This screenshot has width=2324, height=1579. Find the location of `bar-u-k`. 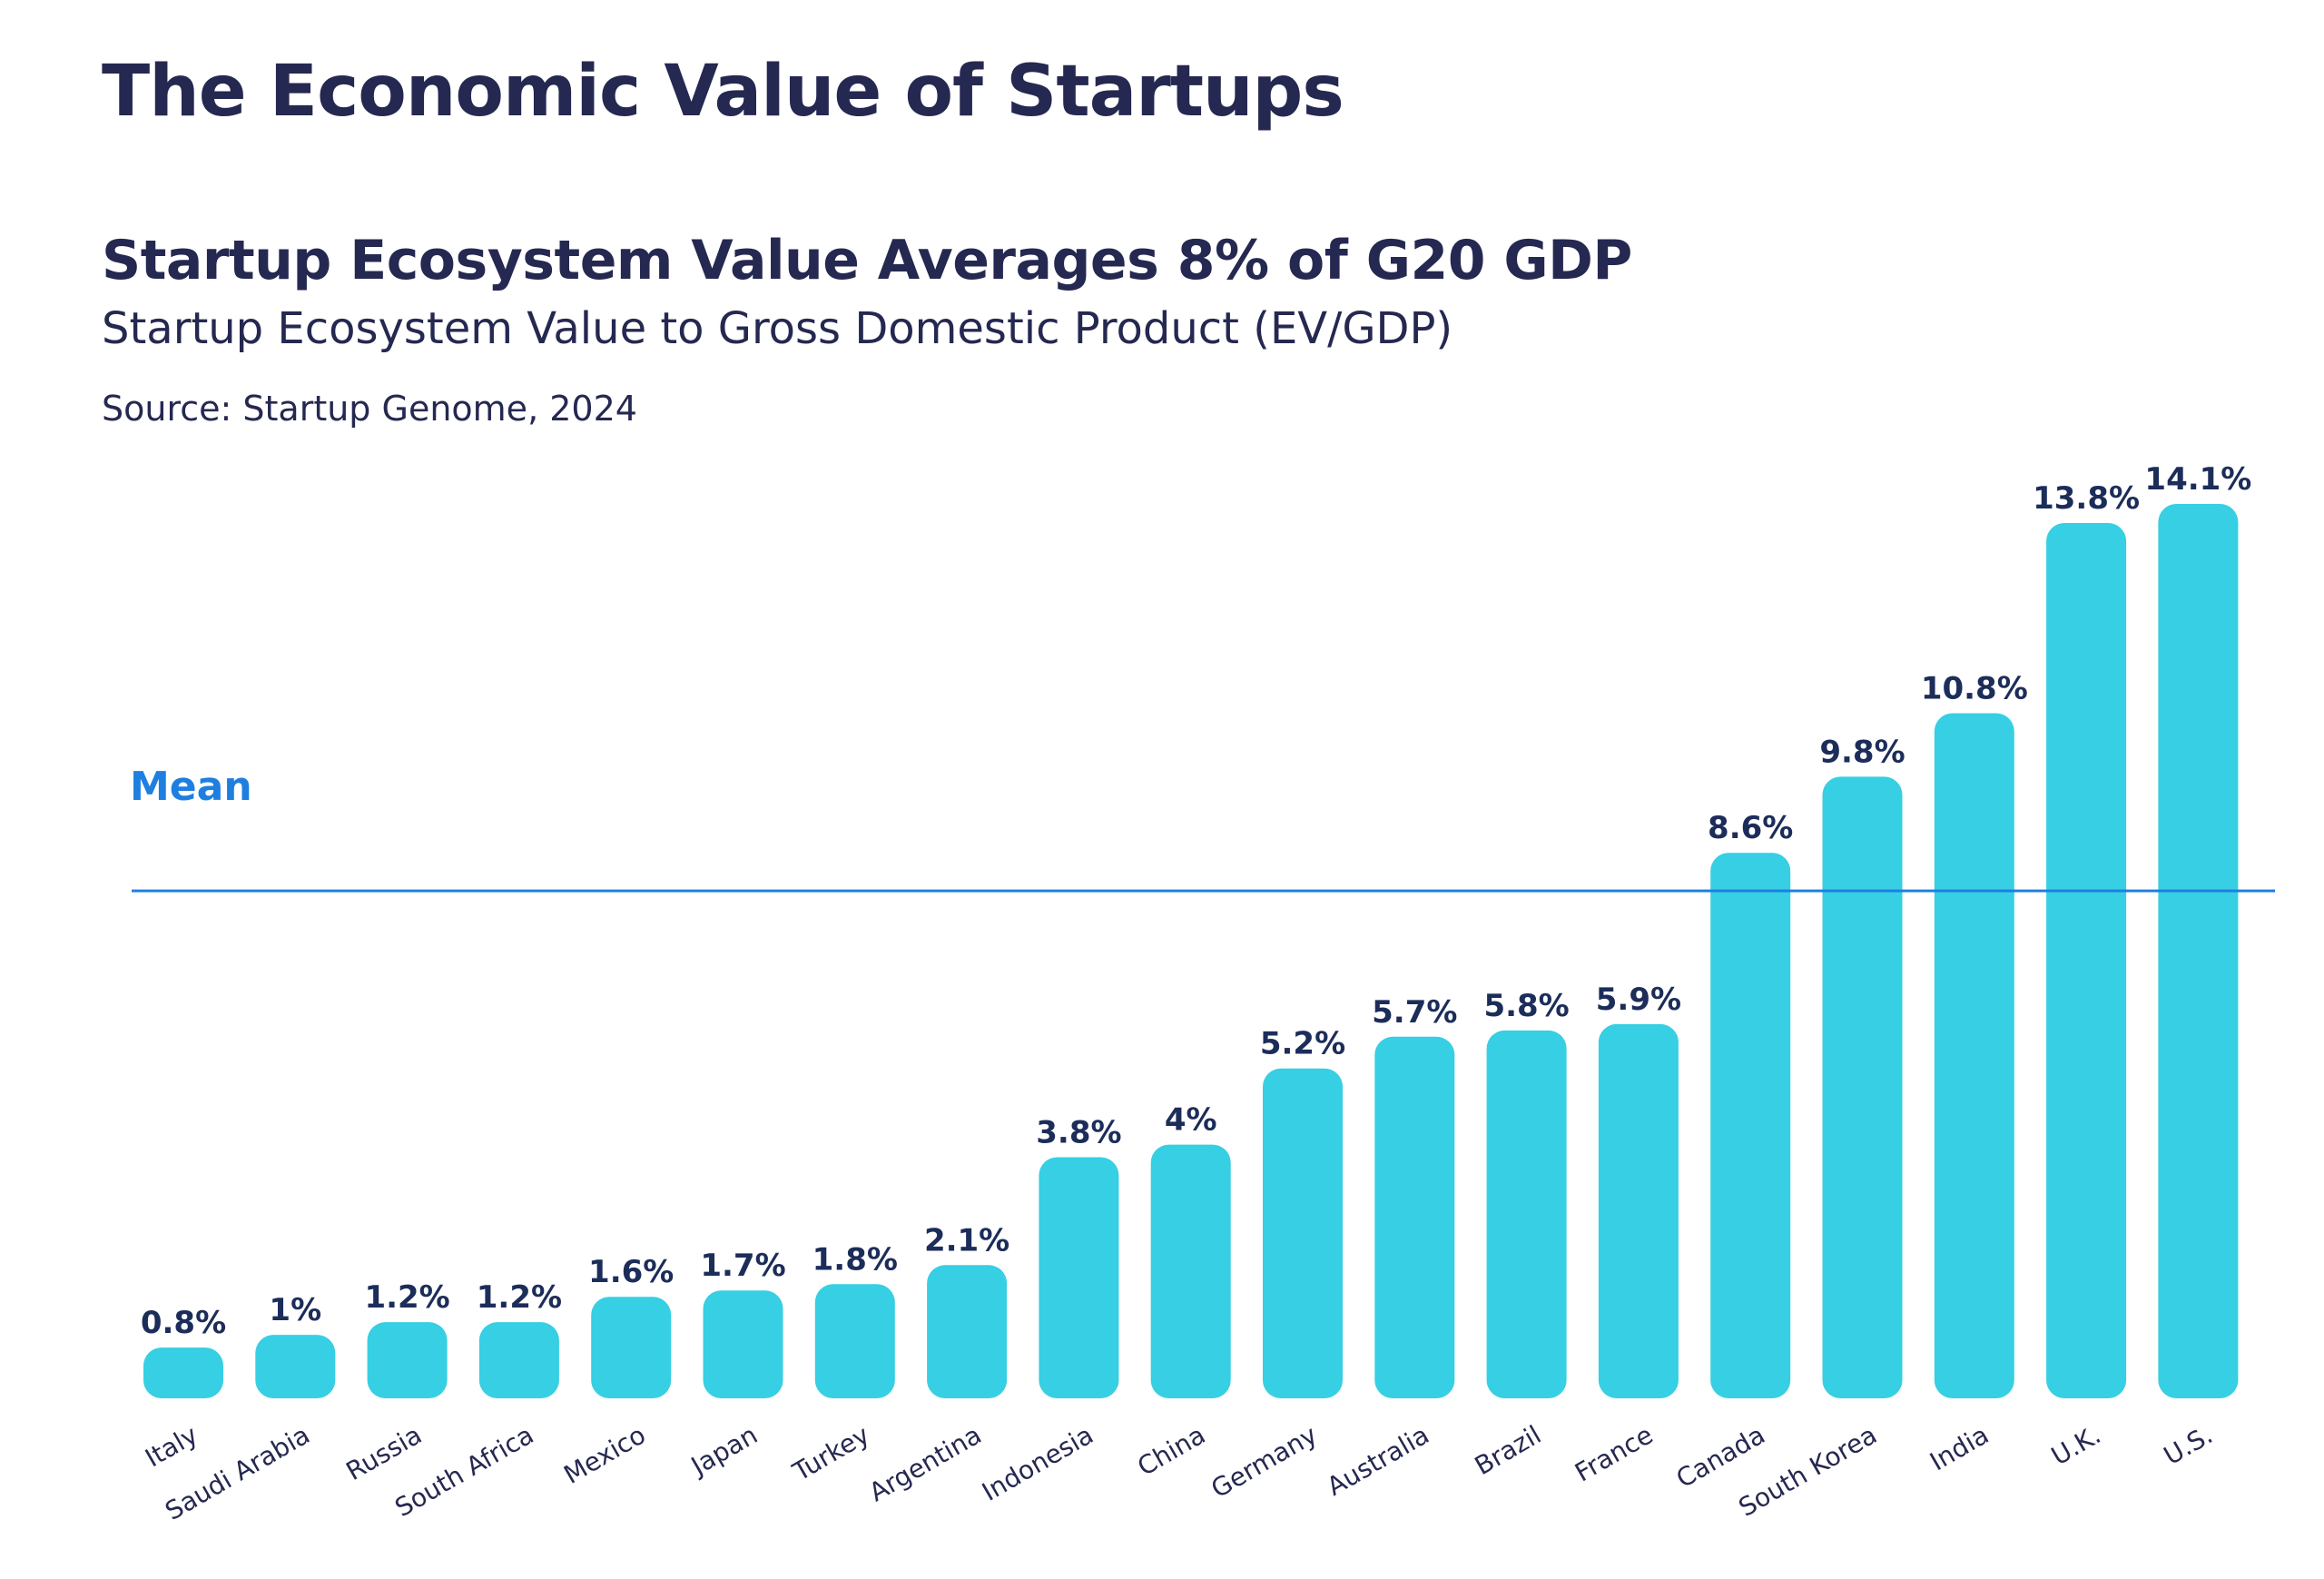

bar-u-k is located at coordinates (2086, 960).